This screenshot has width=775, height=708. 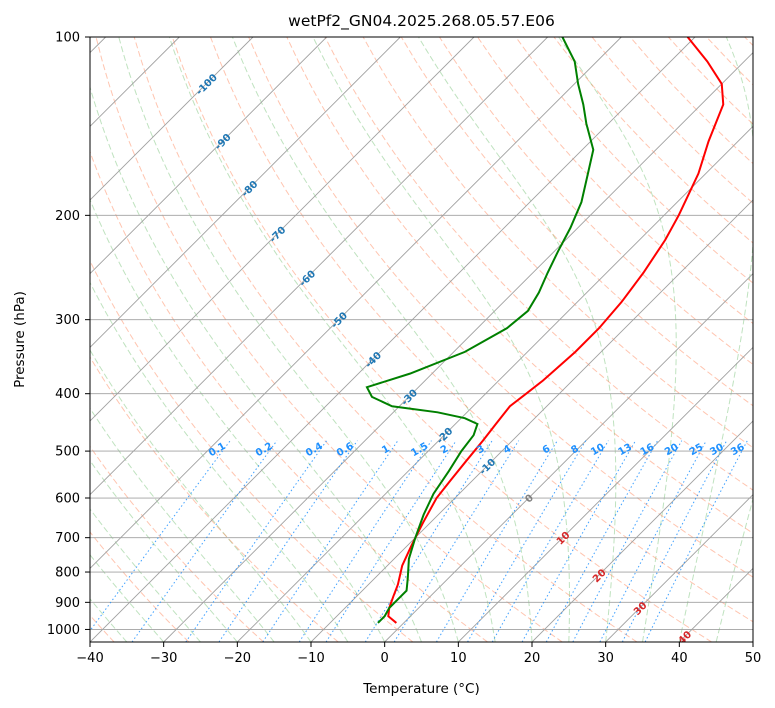 What do you see at coordinates (63, 630) in the screenshot?
I see `y-tick-label: 1000` at bounding box center [63, 630].